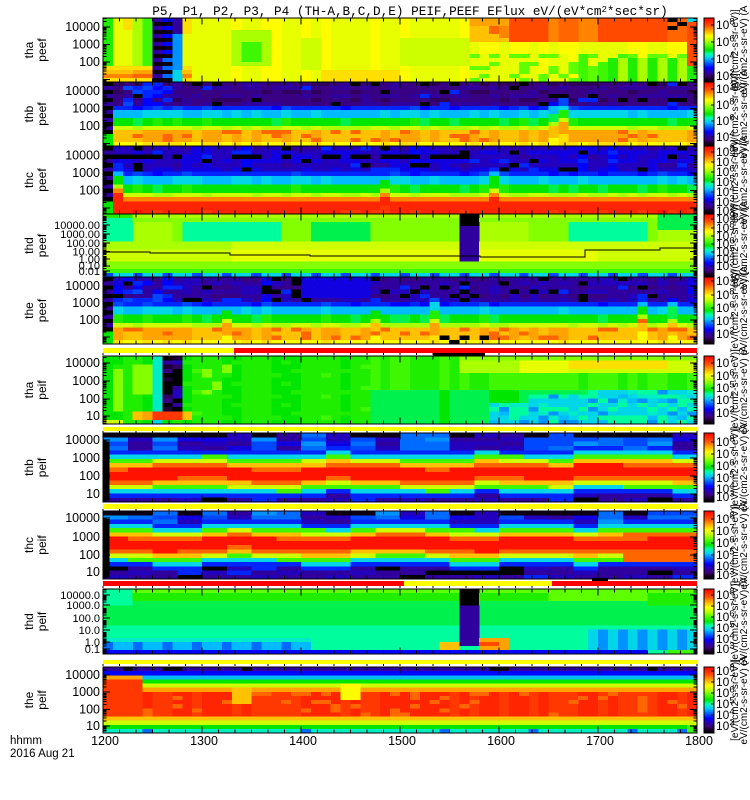  I want to click on svg-text: 1000.00, so click(80, 235).